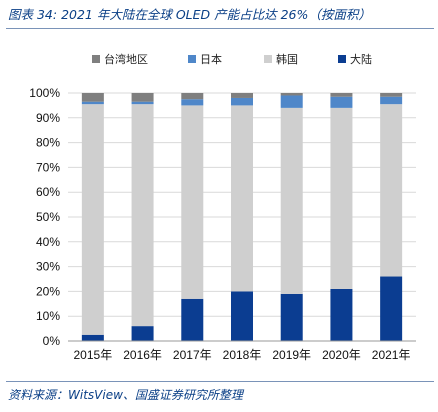  What do you see at coordinates (220, 28) in the screenshot?
I see `top-rule` at bounding box center [220, 28].